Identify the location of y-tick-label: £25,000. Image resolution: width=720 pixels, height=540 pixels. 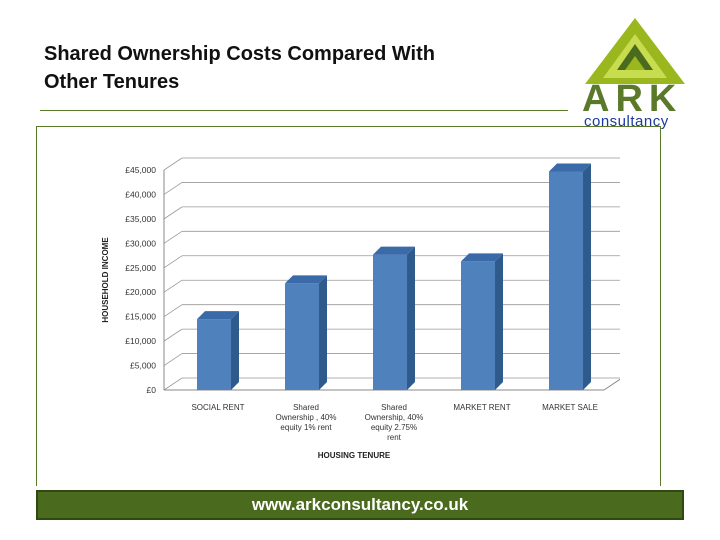
(140, 268).